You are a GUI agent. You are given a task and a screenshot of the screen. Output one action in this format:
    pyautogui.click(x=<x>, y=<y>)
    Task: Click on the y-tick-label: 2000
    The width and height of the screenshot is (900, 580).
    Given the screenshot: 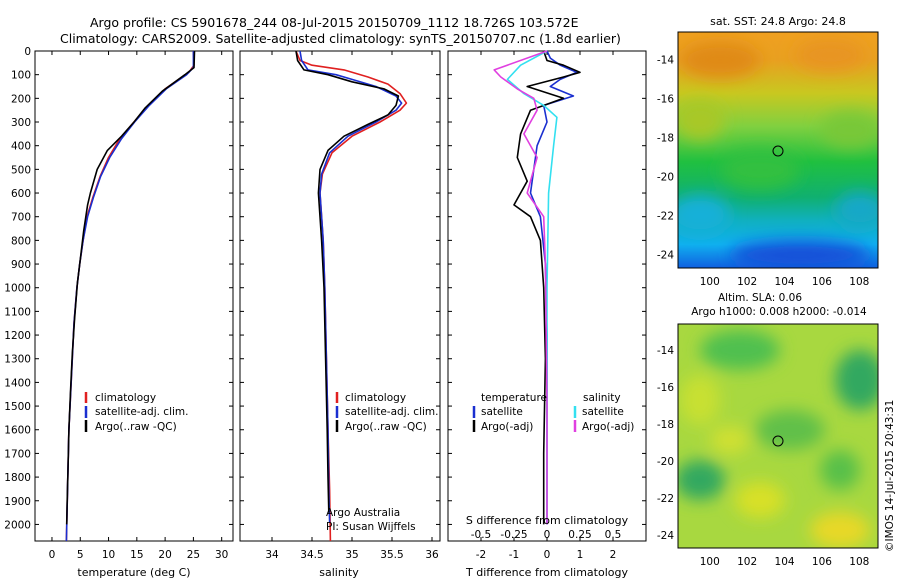 What is the action you would take?
    pyautogui.click(x=17, y=525)
    